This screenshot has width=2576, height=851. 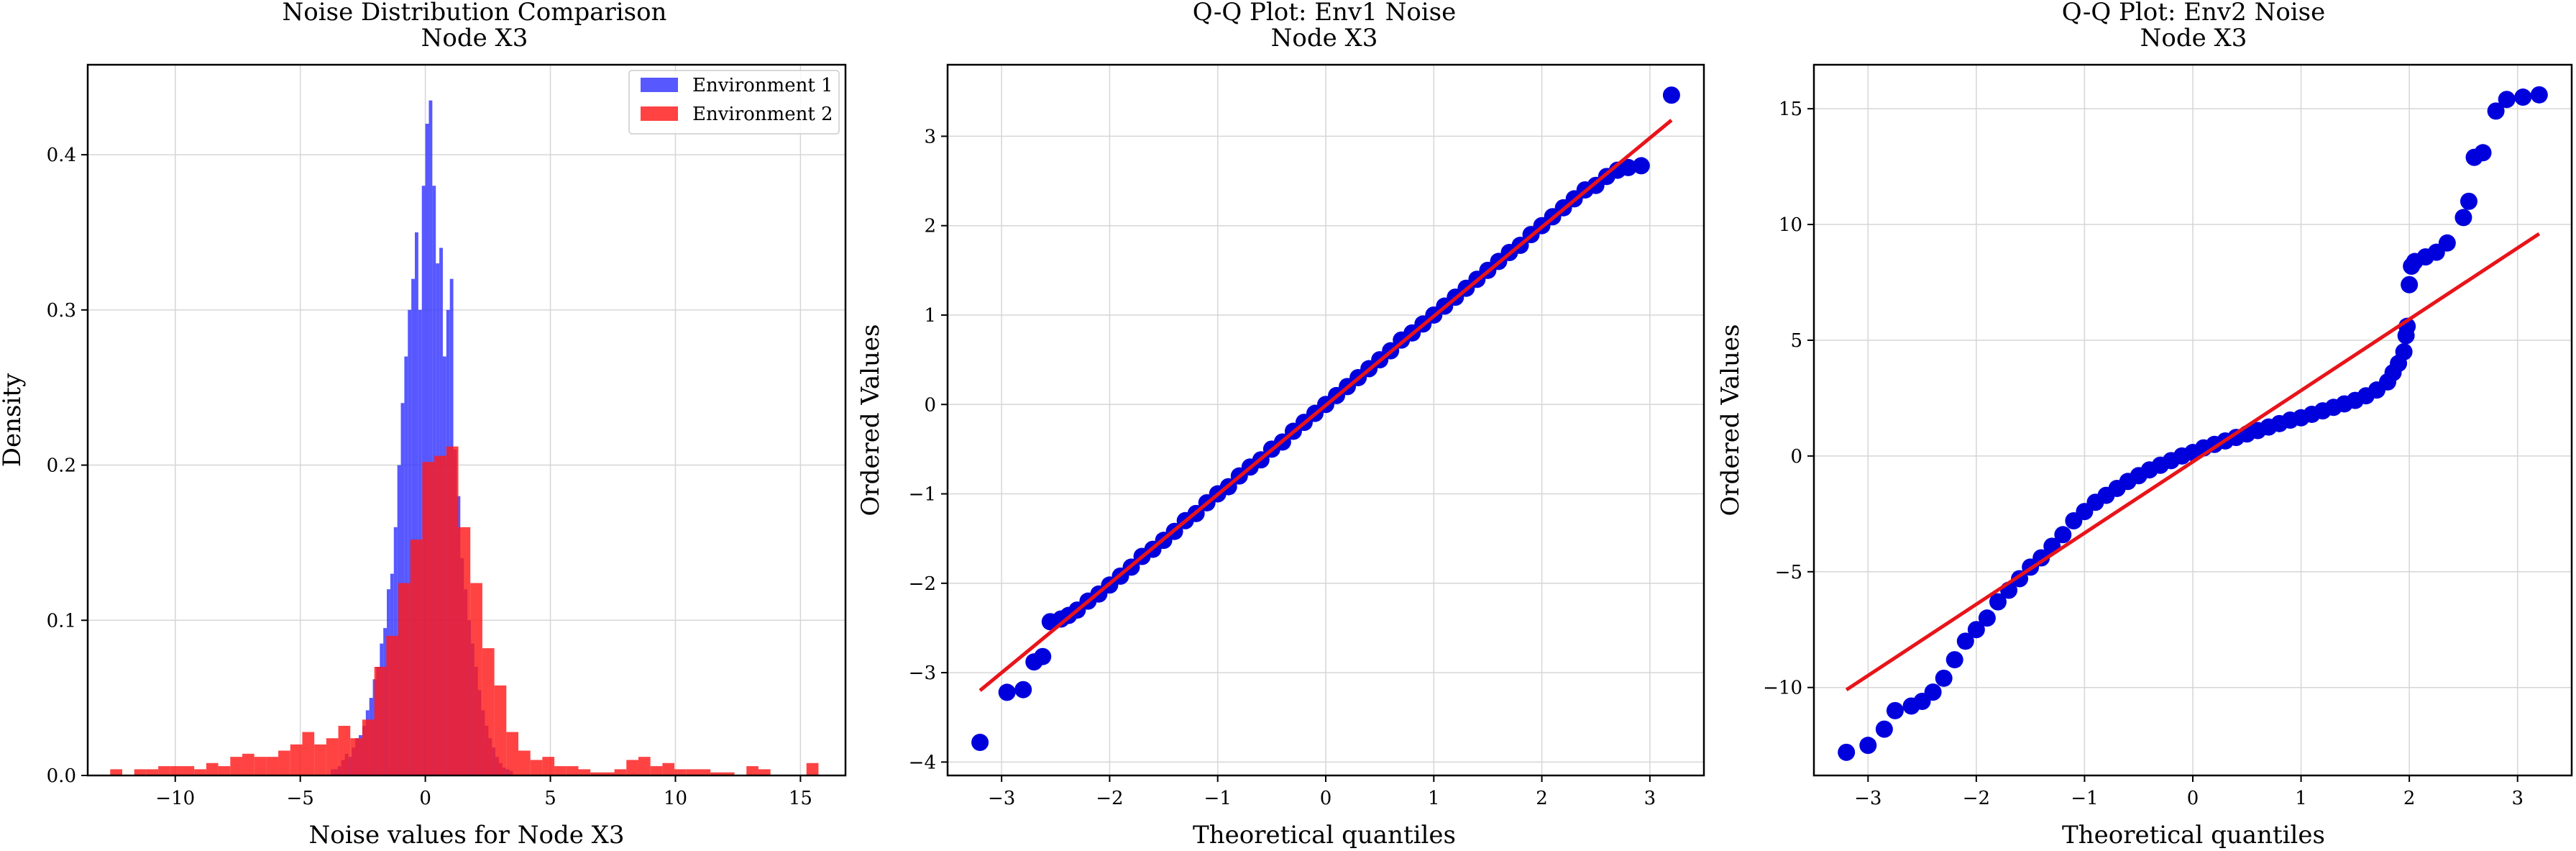 I want to click on panel1-xlabel: Noise values for Node X3, so click(x=467, y=835).